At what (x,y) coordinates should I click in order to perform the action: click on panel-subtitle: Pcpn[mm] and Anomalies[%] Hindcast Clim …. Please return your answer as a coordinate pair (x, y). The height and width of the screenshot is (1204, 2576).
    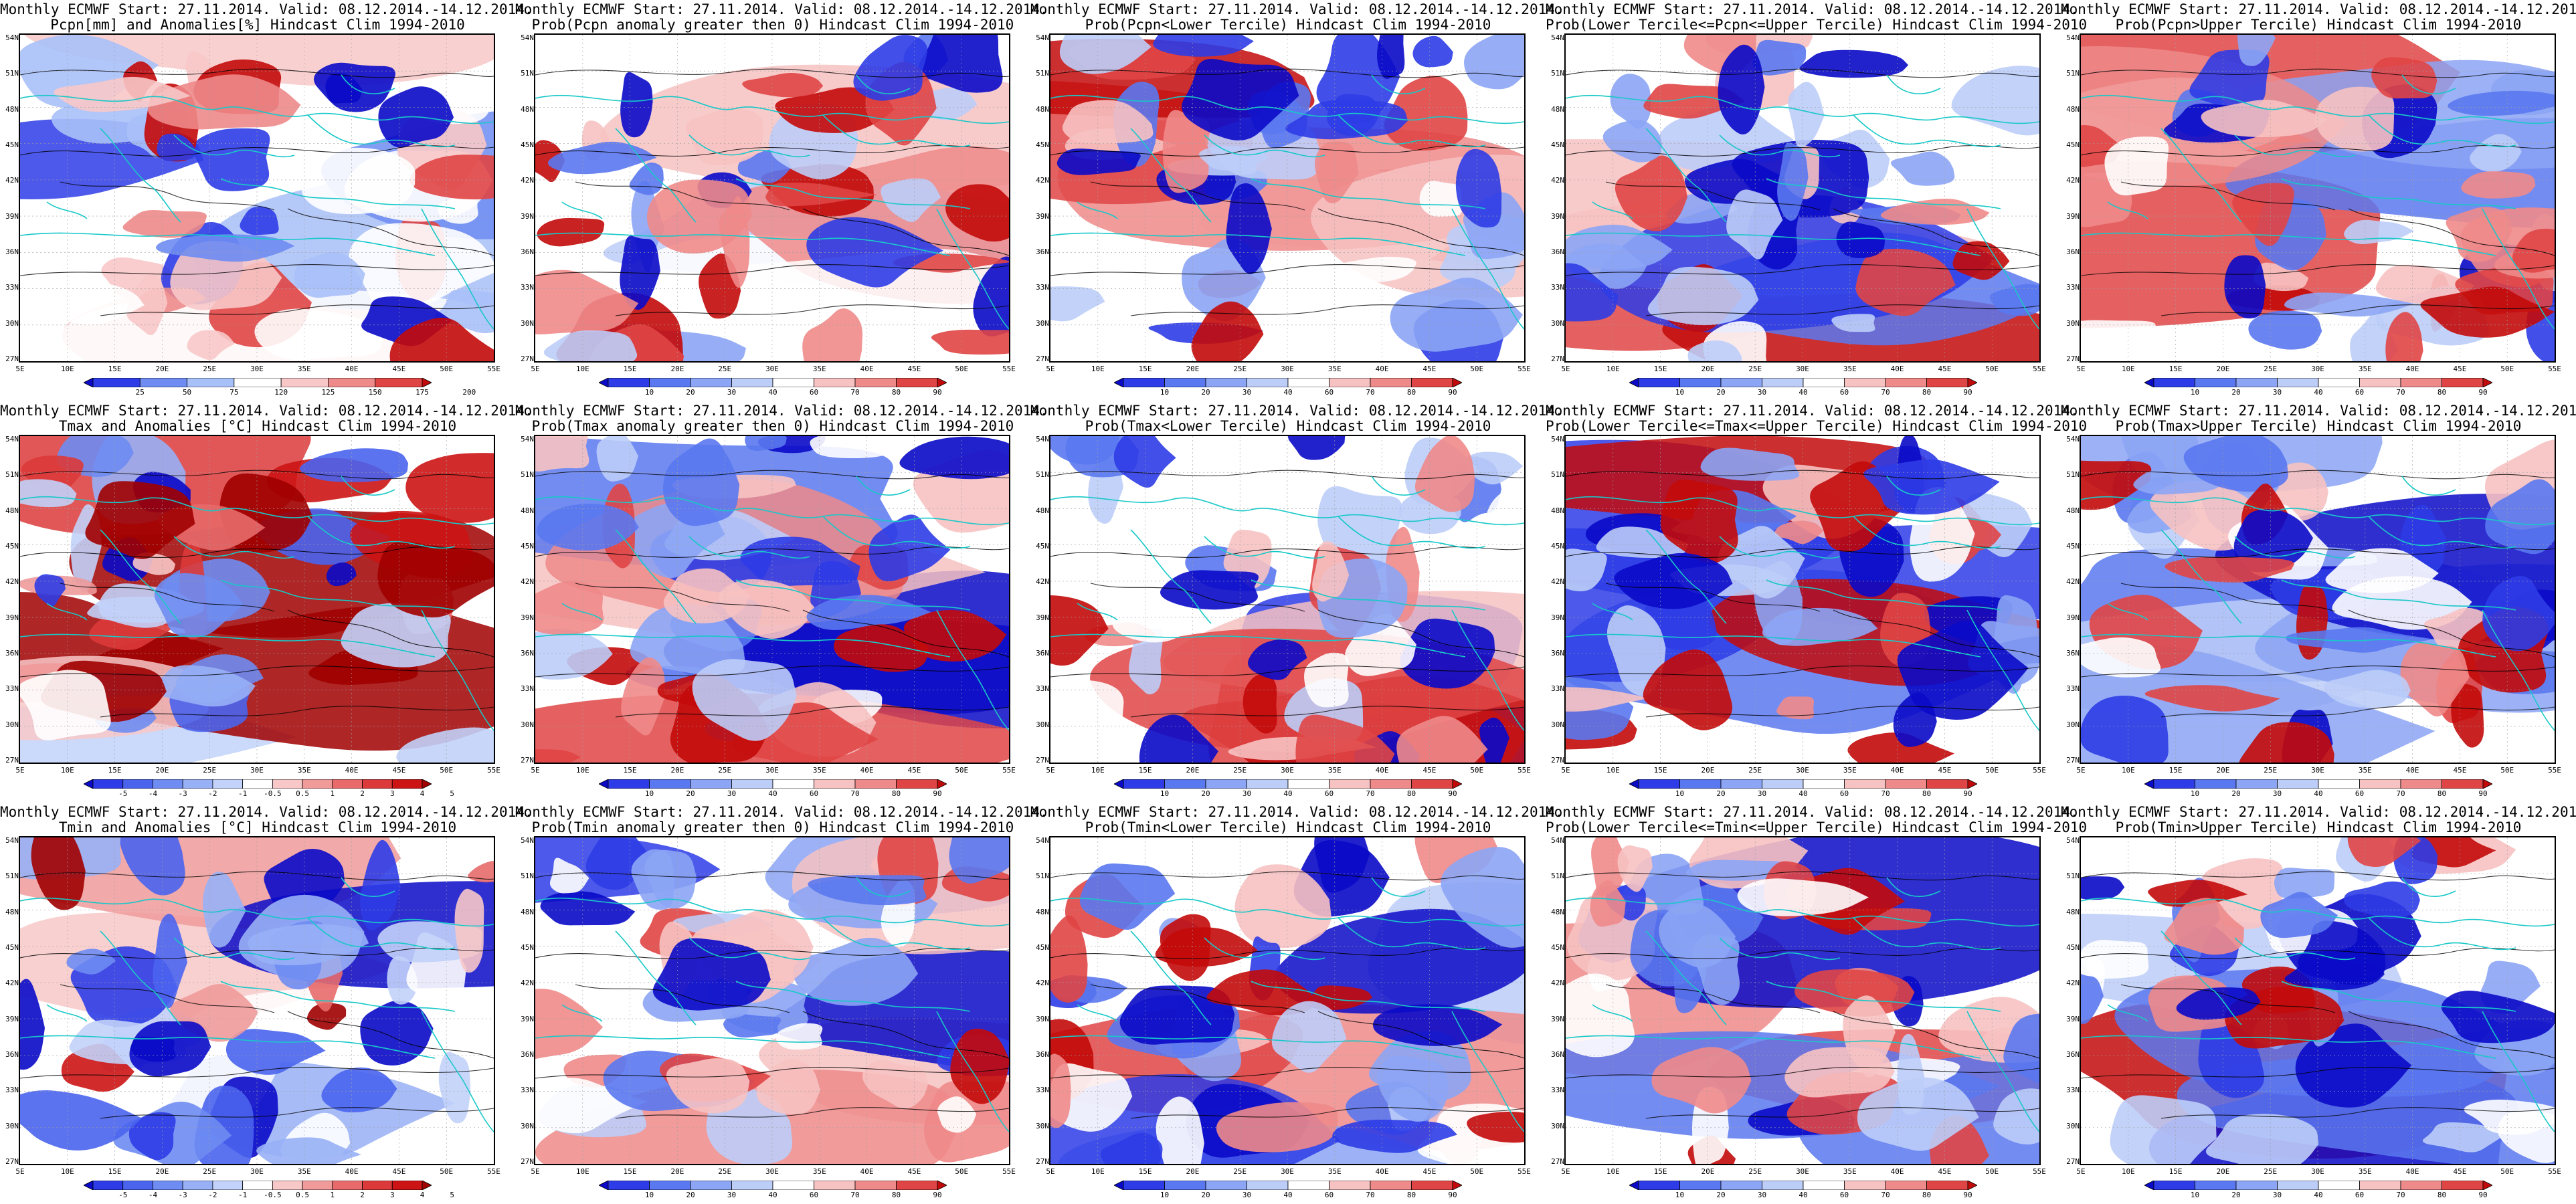
    Looking at the image, I should click on (257, 25).